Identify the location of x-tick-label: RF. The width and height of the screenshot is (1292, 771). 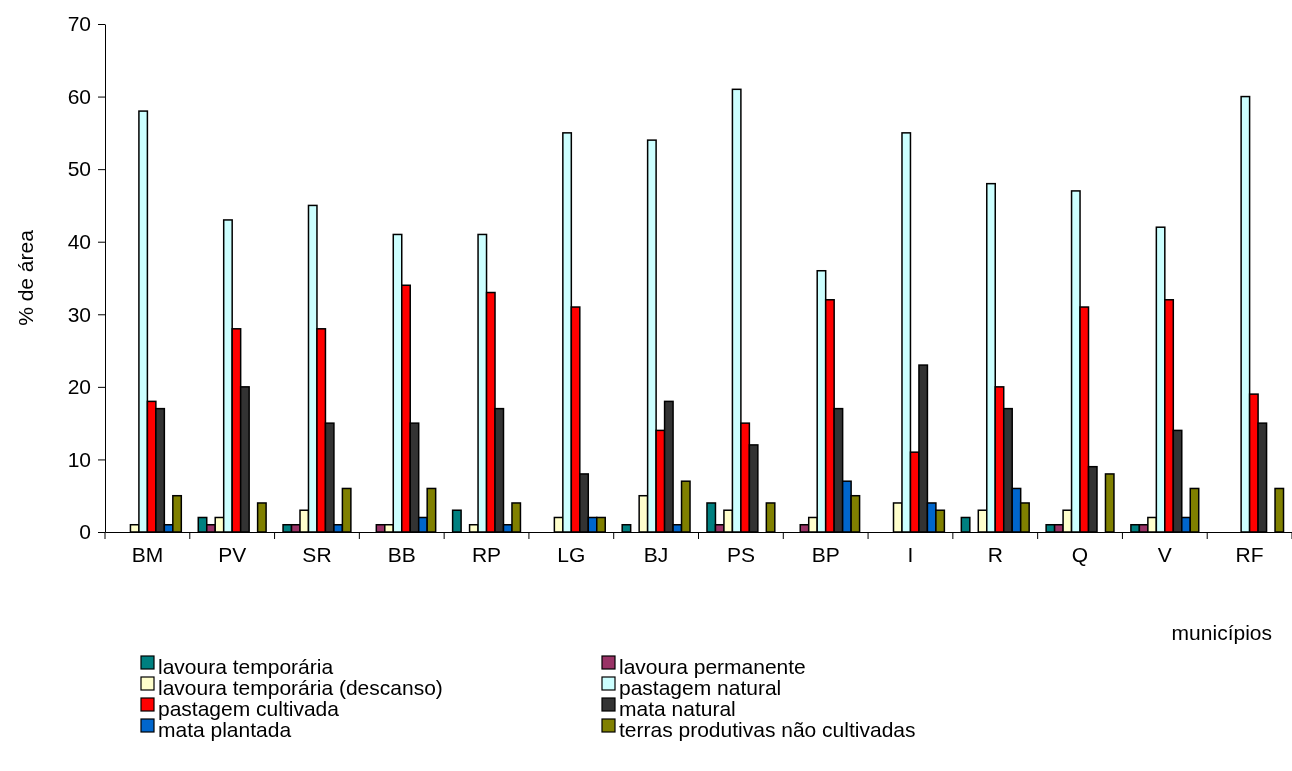
(1249, 555).